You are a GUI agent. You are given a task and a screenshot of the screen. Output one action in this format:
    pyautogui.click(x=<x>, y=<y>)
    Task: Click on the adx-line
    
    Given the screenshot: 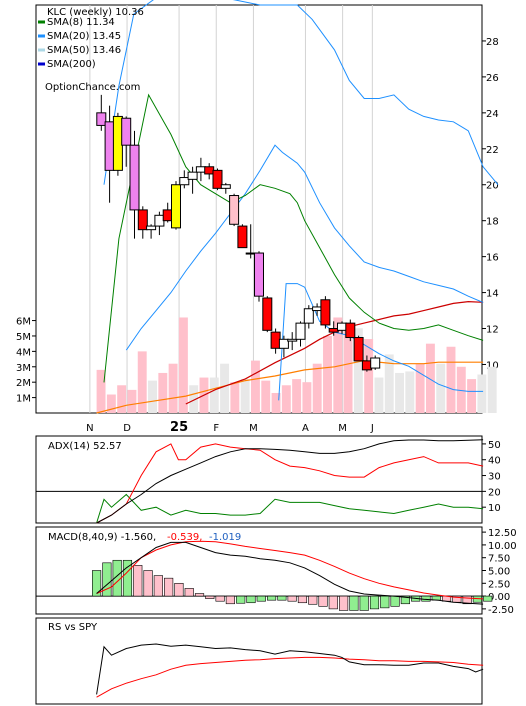 What is the action you would take?
    pyautogui.click(x=290, y=481)
    